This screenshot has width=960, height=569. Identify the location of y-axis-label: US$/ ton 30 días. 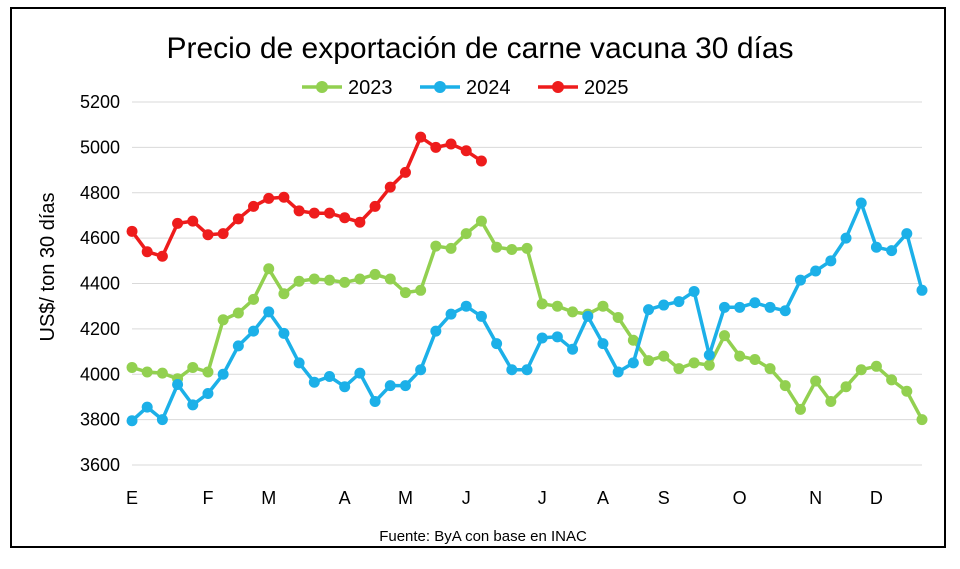
(48, 267).